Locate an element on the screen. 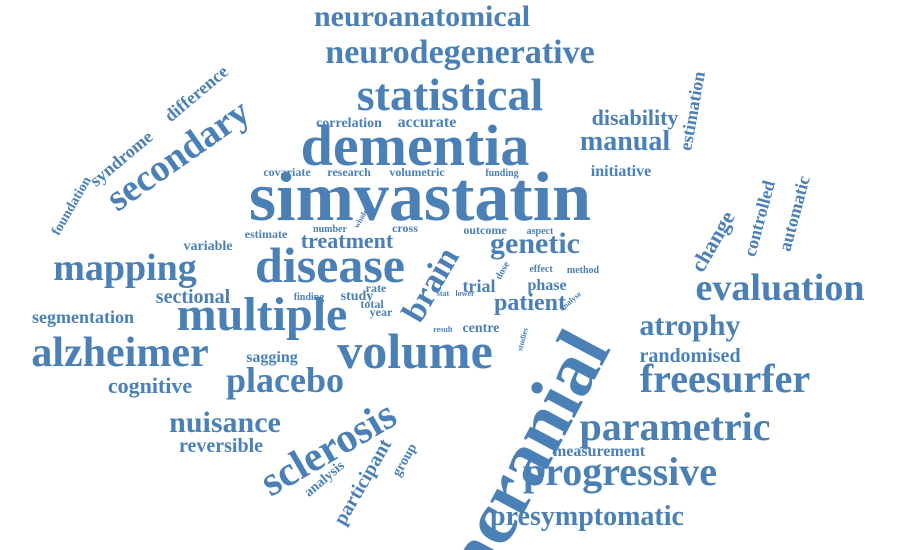 Image resolution: width=900 pixels, height=550 pixels. word-manual: manual is located at coordinates (625, 141).